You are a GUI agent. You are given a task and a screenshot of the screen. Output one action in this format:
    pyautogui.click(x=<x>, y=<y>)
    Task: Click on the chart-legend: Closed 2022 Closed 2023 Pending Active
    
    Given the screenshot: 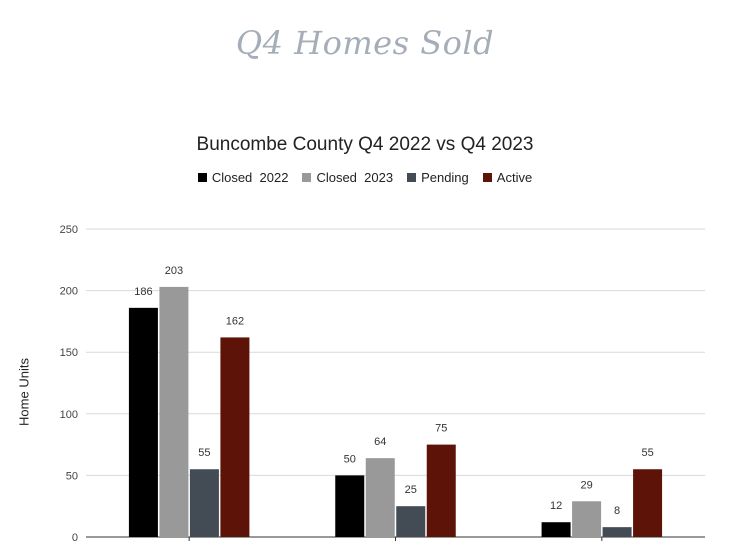 What is the action you would take?
    pyautogui.click(x=365, y=177)
    